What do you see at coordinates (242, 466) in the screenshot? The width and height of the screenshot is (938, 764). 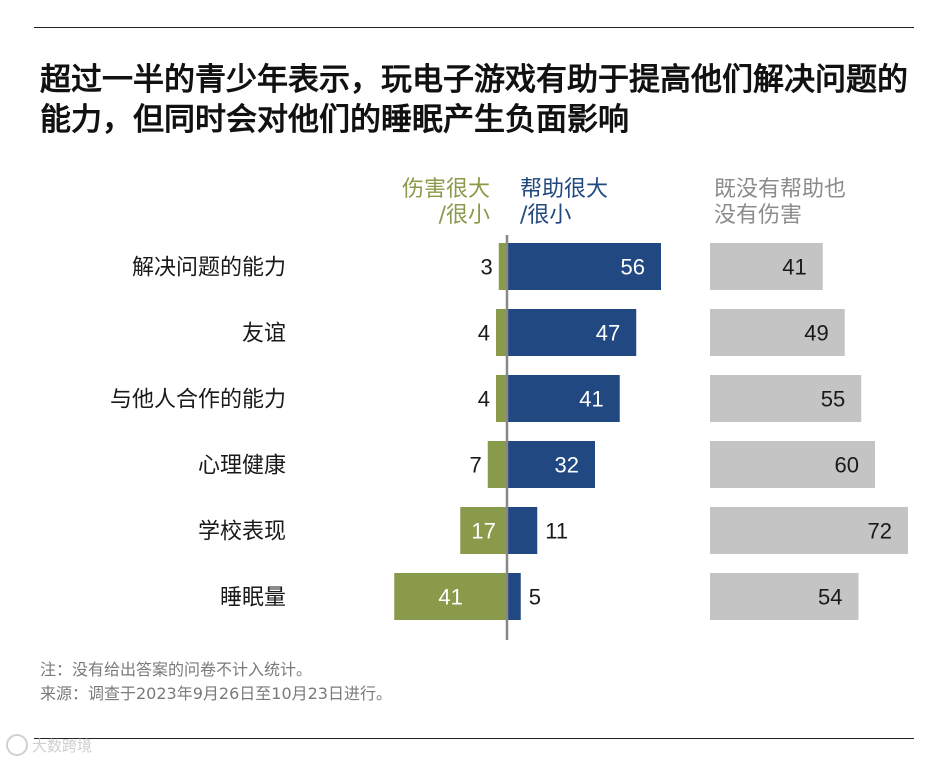 I see `category-label: 心理健康` at bounding box center [242, 466].